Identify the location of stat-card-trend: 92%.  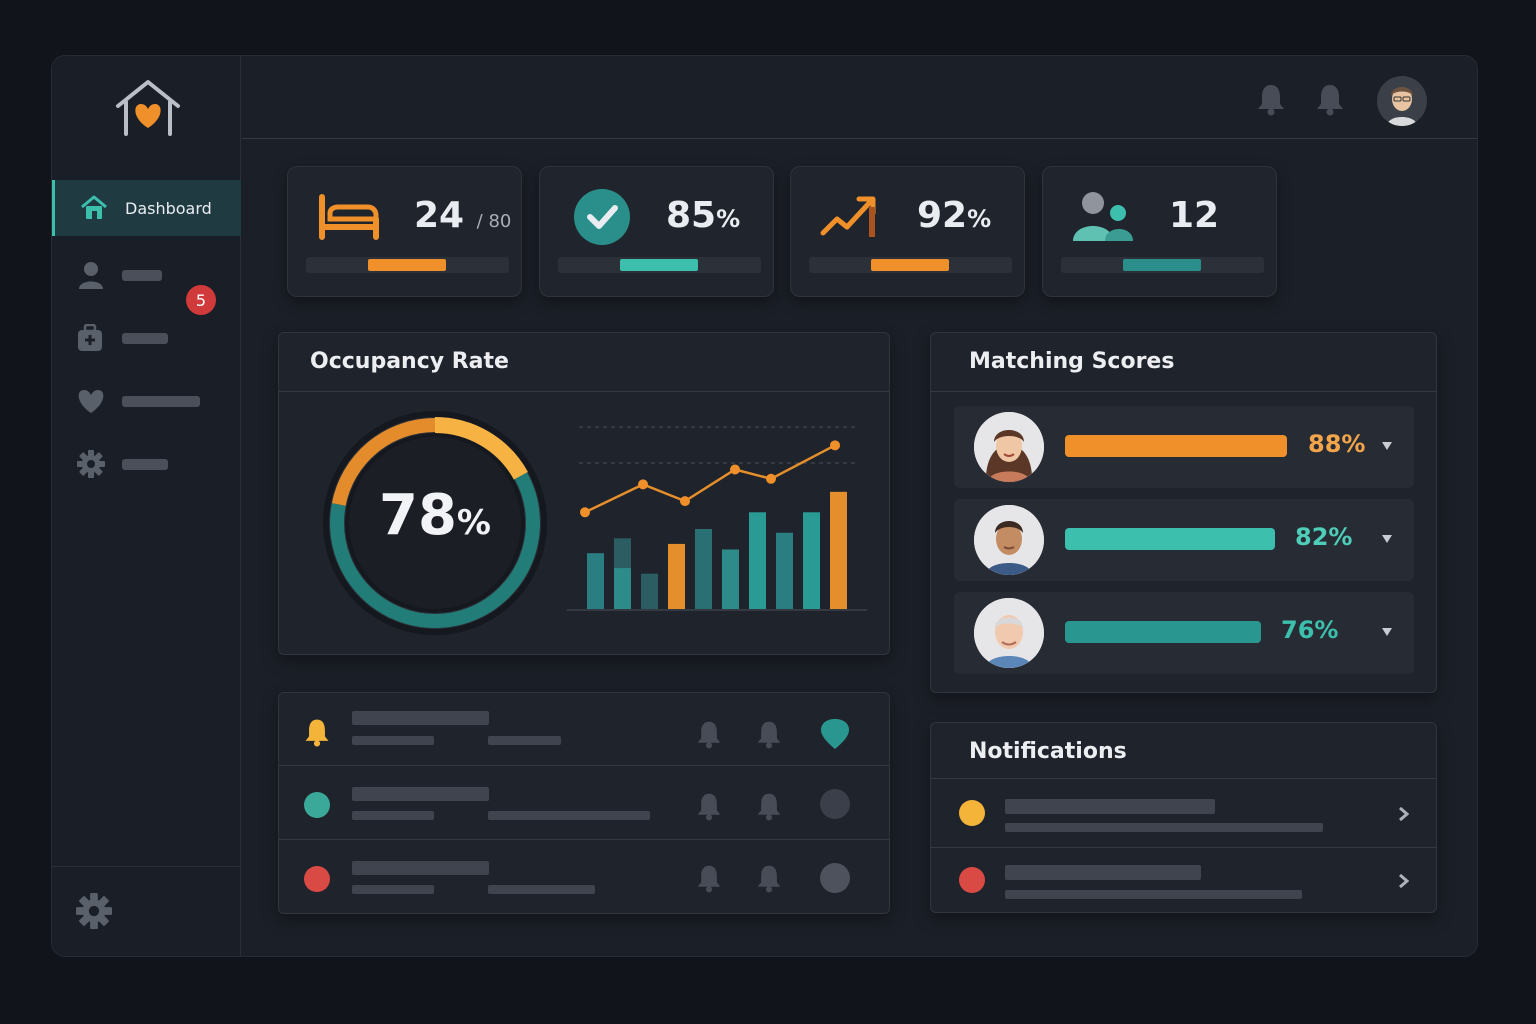
(907, 231).